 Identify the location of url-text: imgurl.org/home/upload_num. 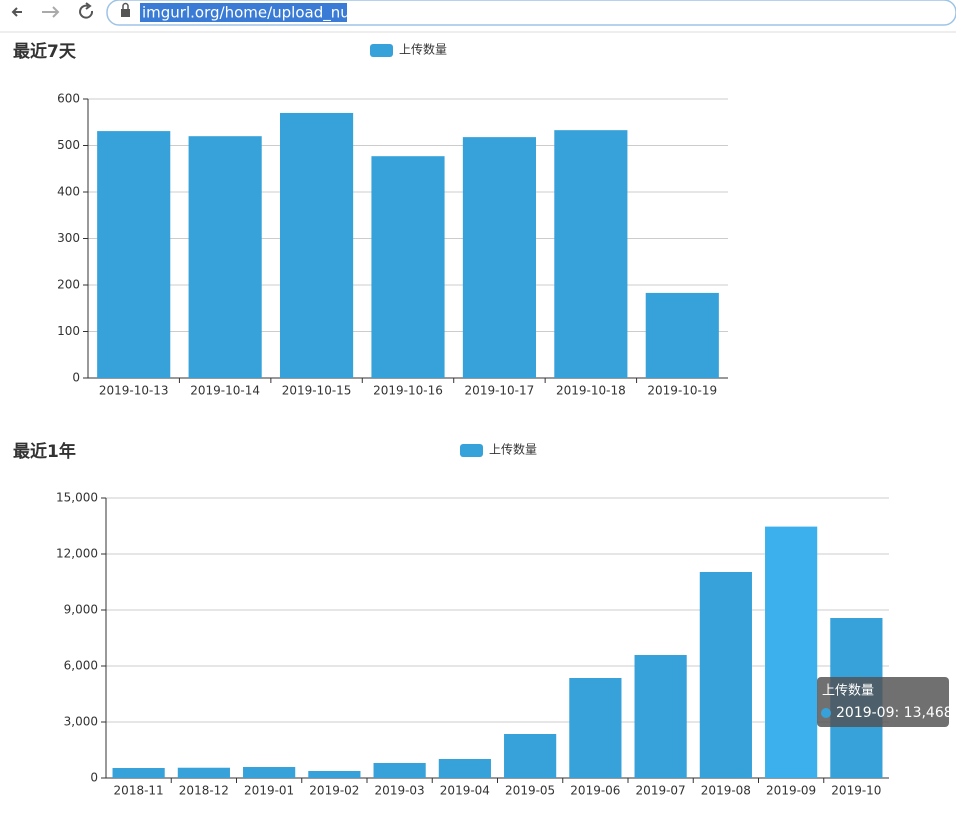
(253, 13).